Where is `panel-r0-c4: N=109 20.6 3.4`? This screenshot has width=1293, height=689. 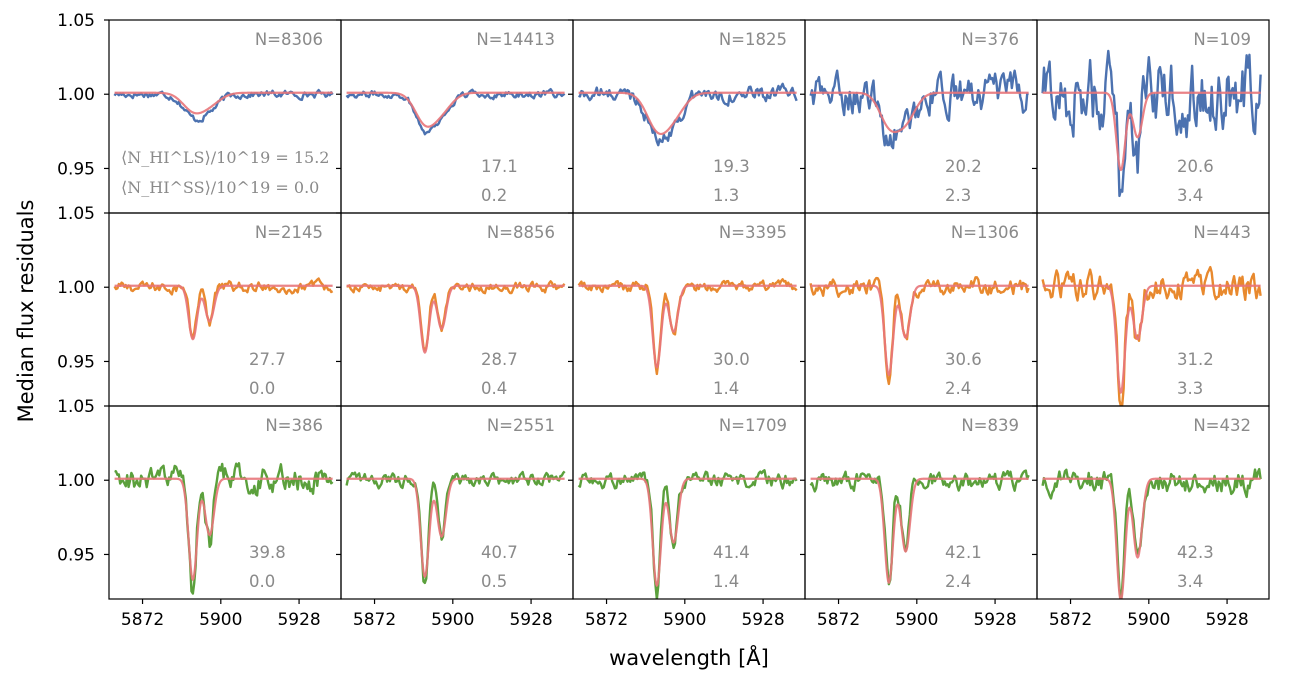
panel-r0-c4: N=109 20.6 3.4 is located at coordinates (1151, 116).